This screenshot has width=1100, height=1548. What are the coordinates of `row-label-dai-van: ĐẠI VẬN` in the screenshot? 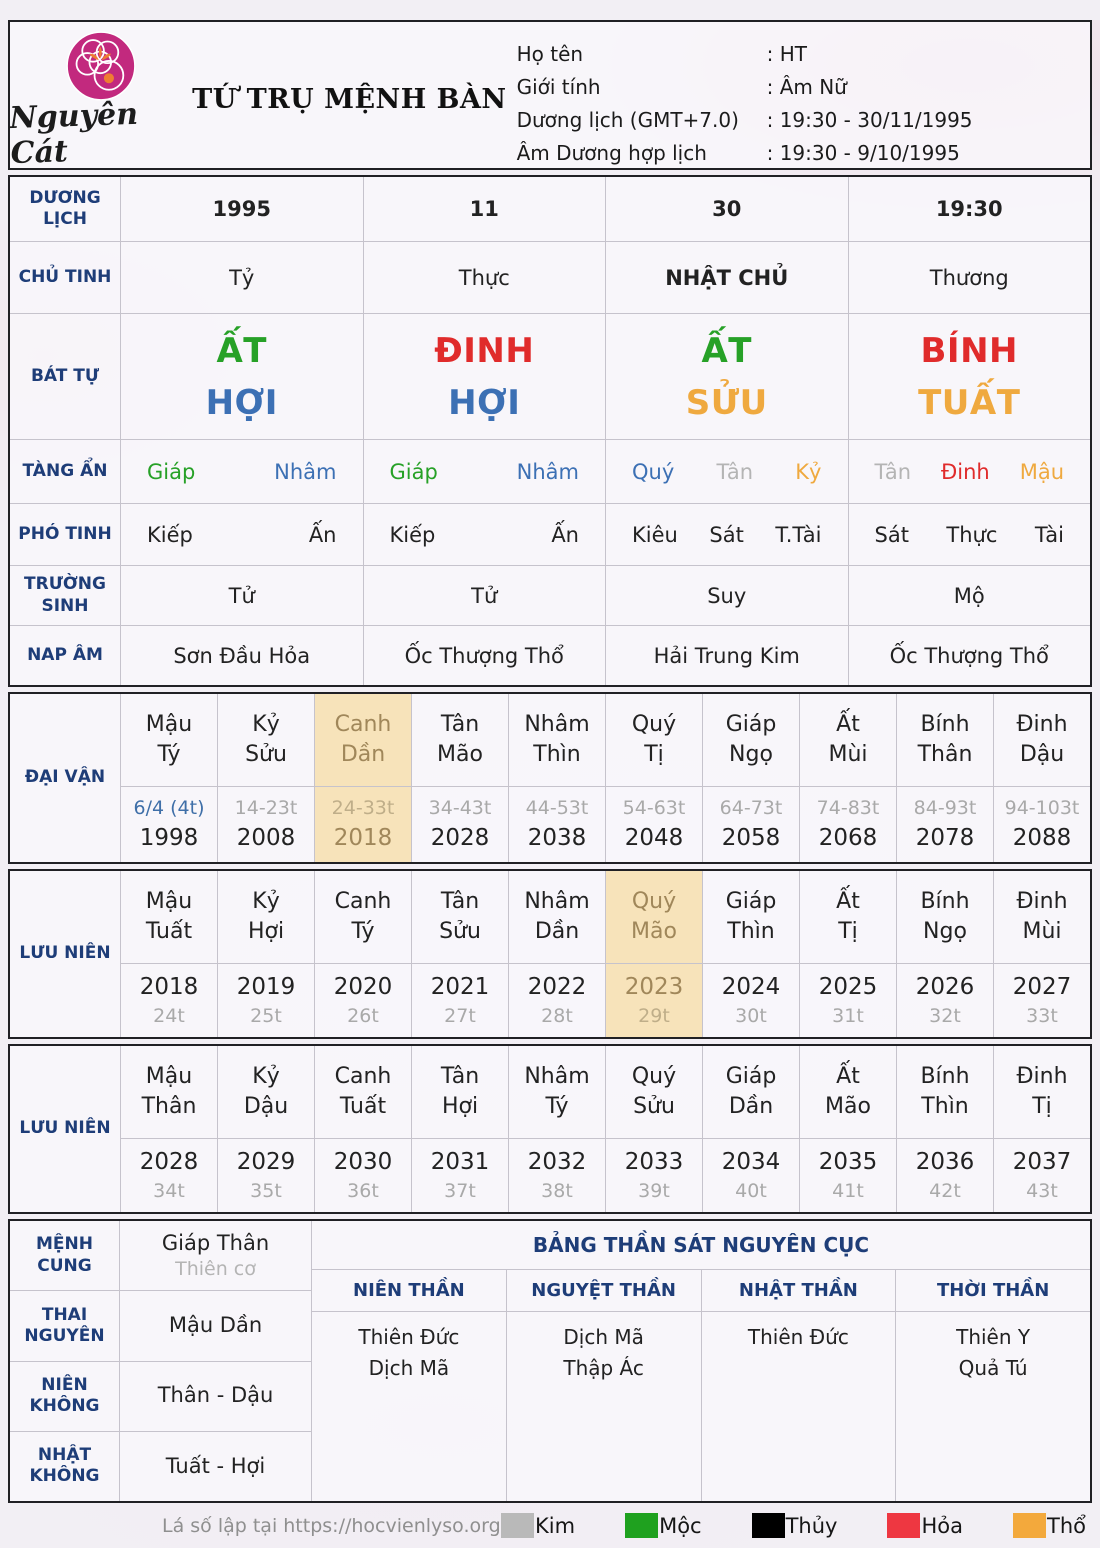 It's located at (65, 777).